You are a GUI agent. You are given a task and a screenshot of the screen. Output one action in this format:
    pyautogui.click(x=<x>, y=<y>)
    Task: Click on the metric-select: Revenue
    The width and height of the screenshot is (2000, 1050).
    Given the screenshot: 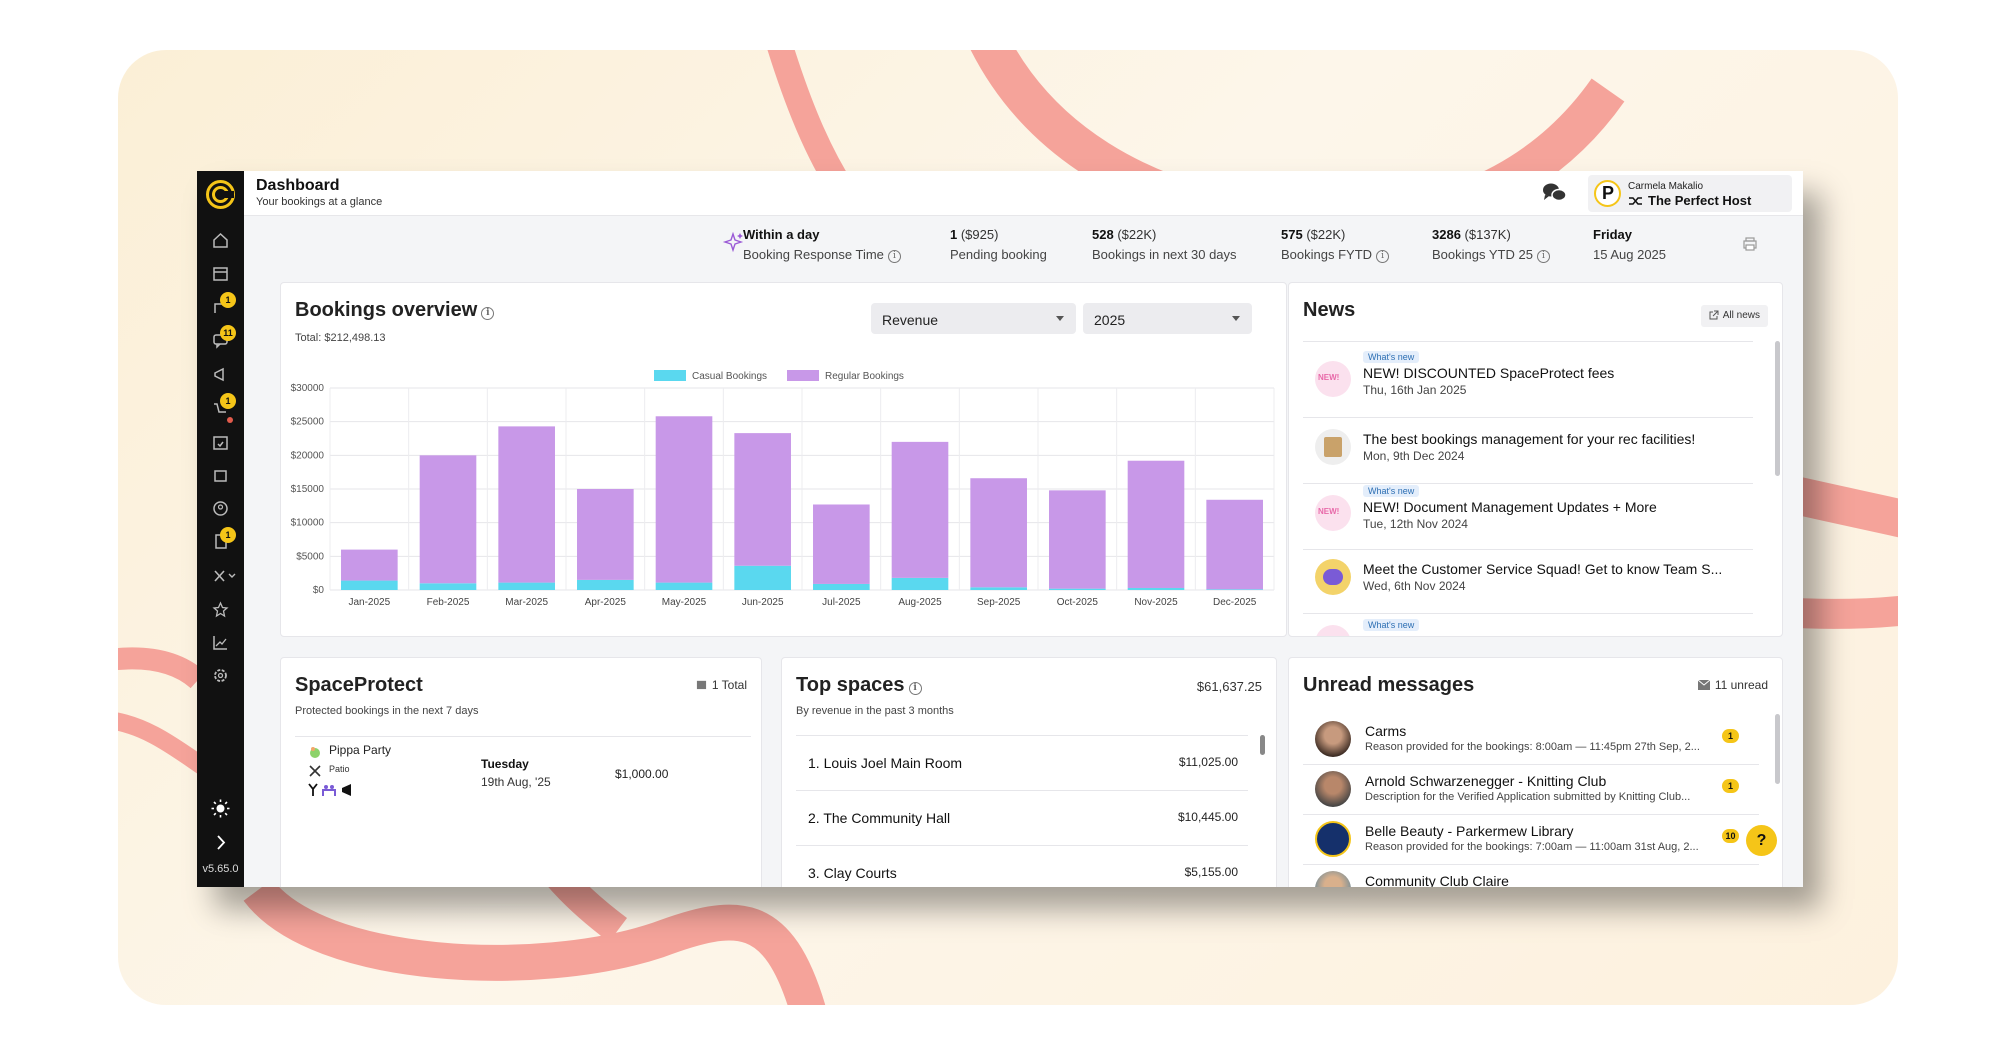 What is the action you would take?
    pyautogui.click(x=973, y=318)
    